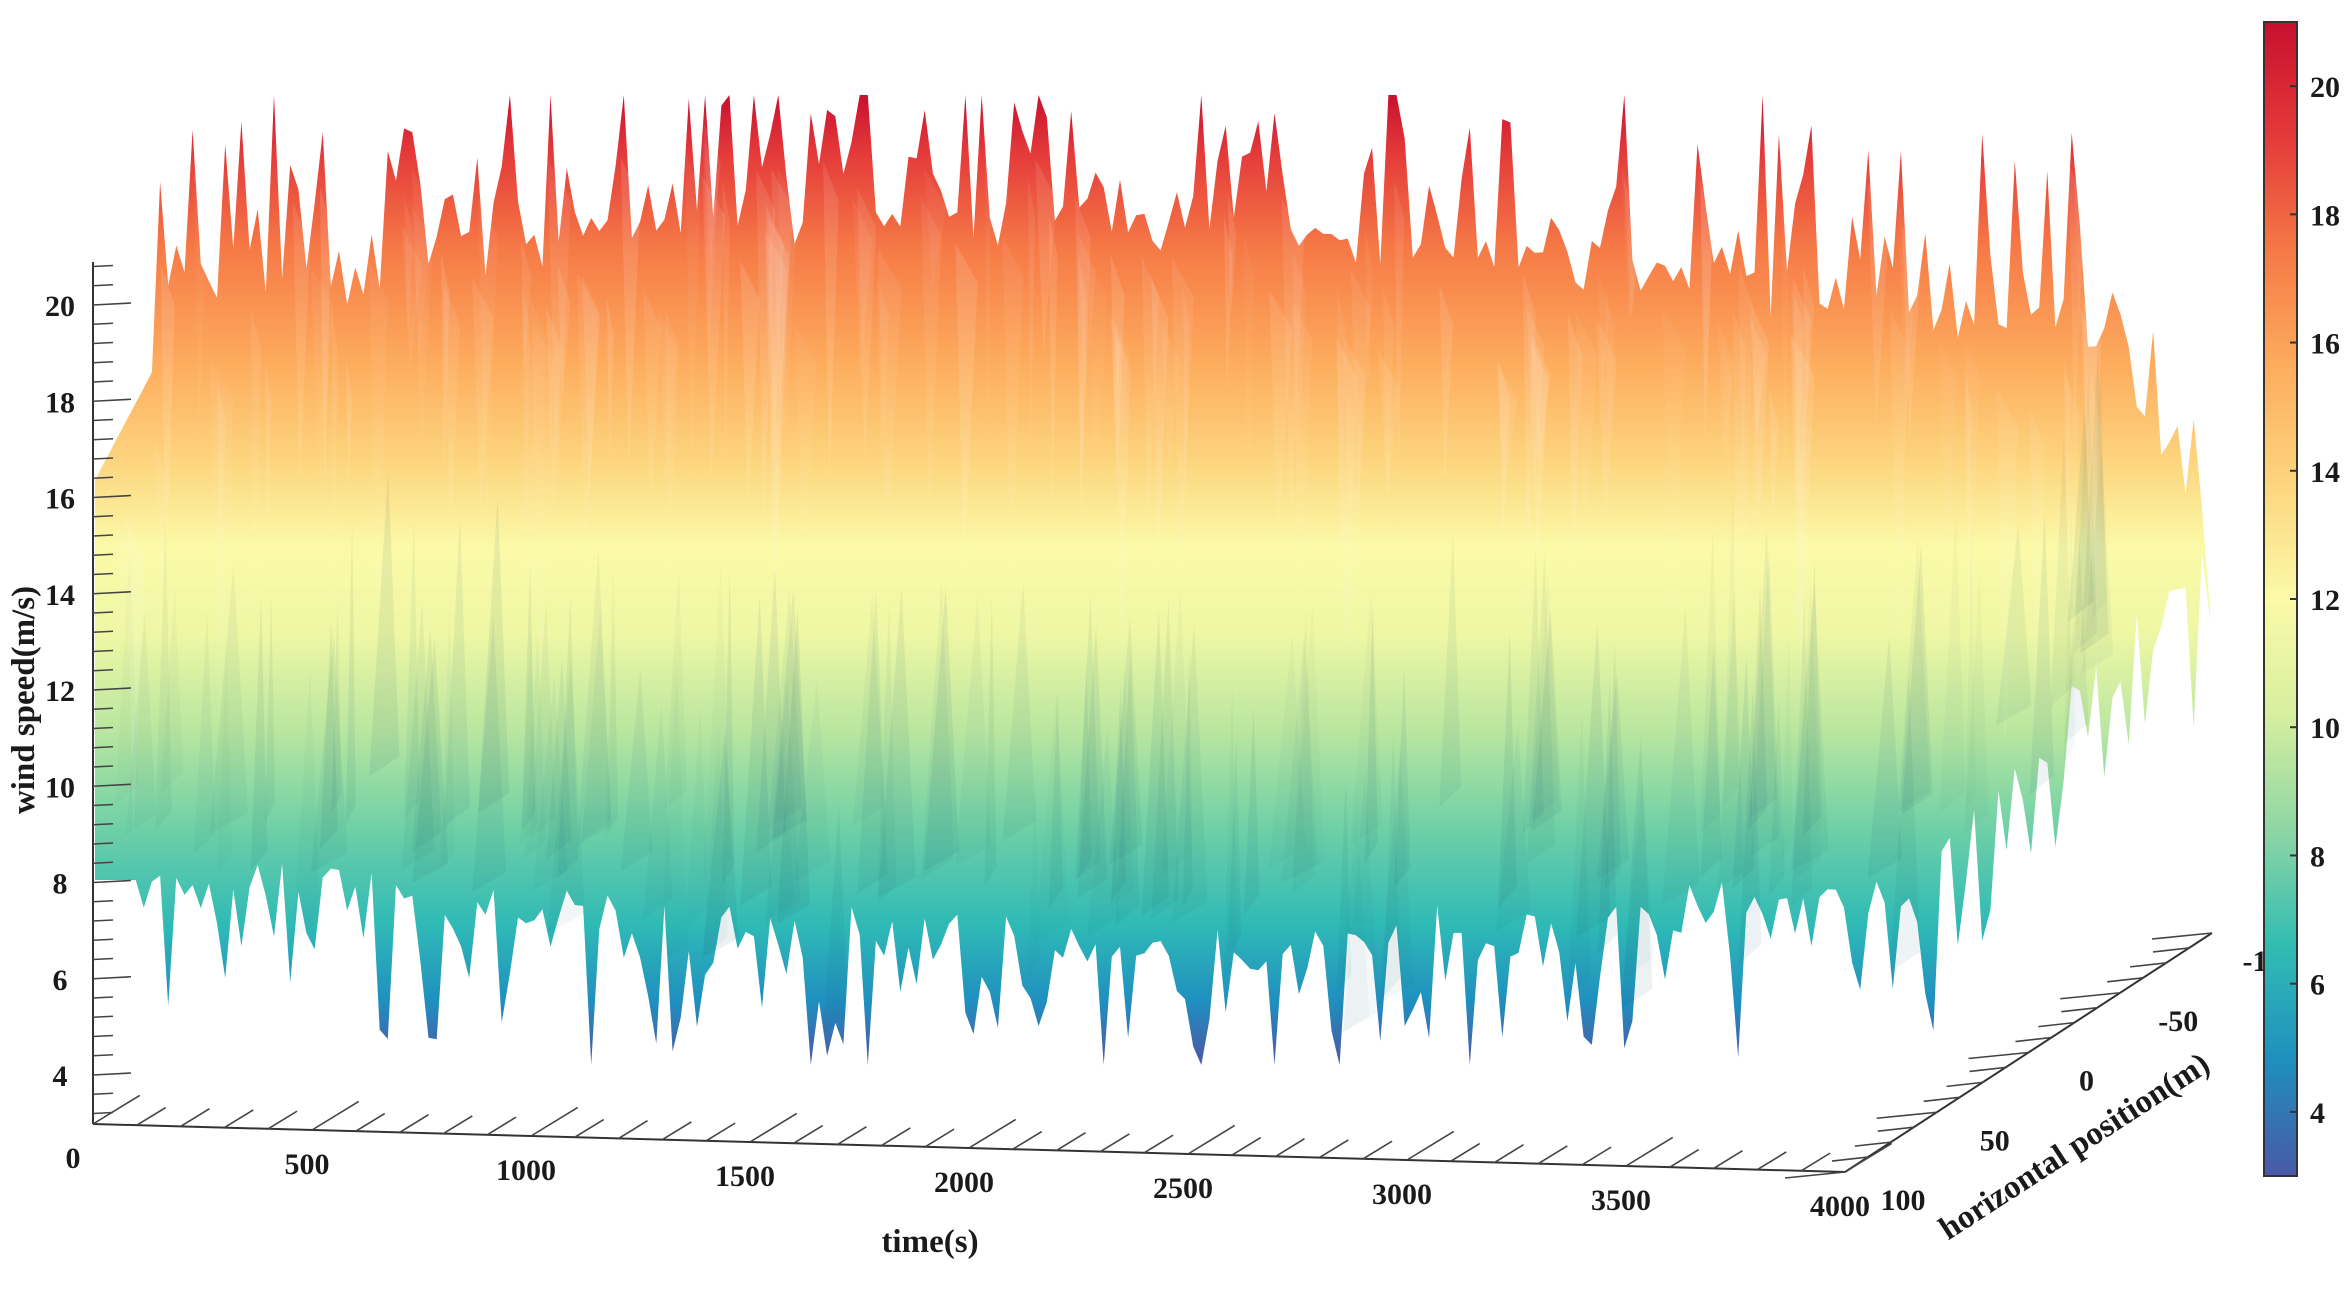  Describe the element at coordinates (2074, 1146) in the screenshot. I see `y-axis-title: horizontal position(m)` at that location.